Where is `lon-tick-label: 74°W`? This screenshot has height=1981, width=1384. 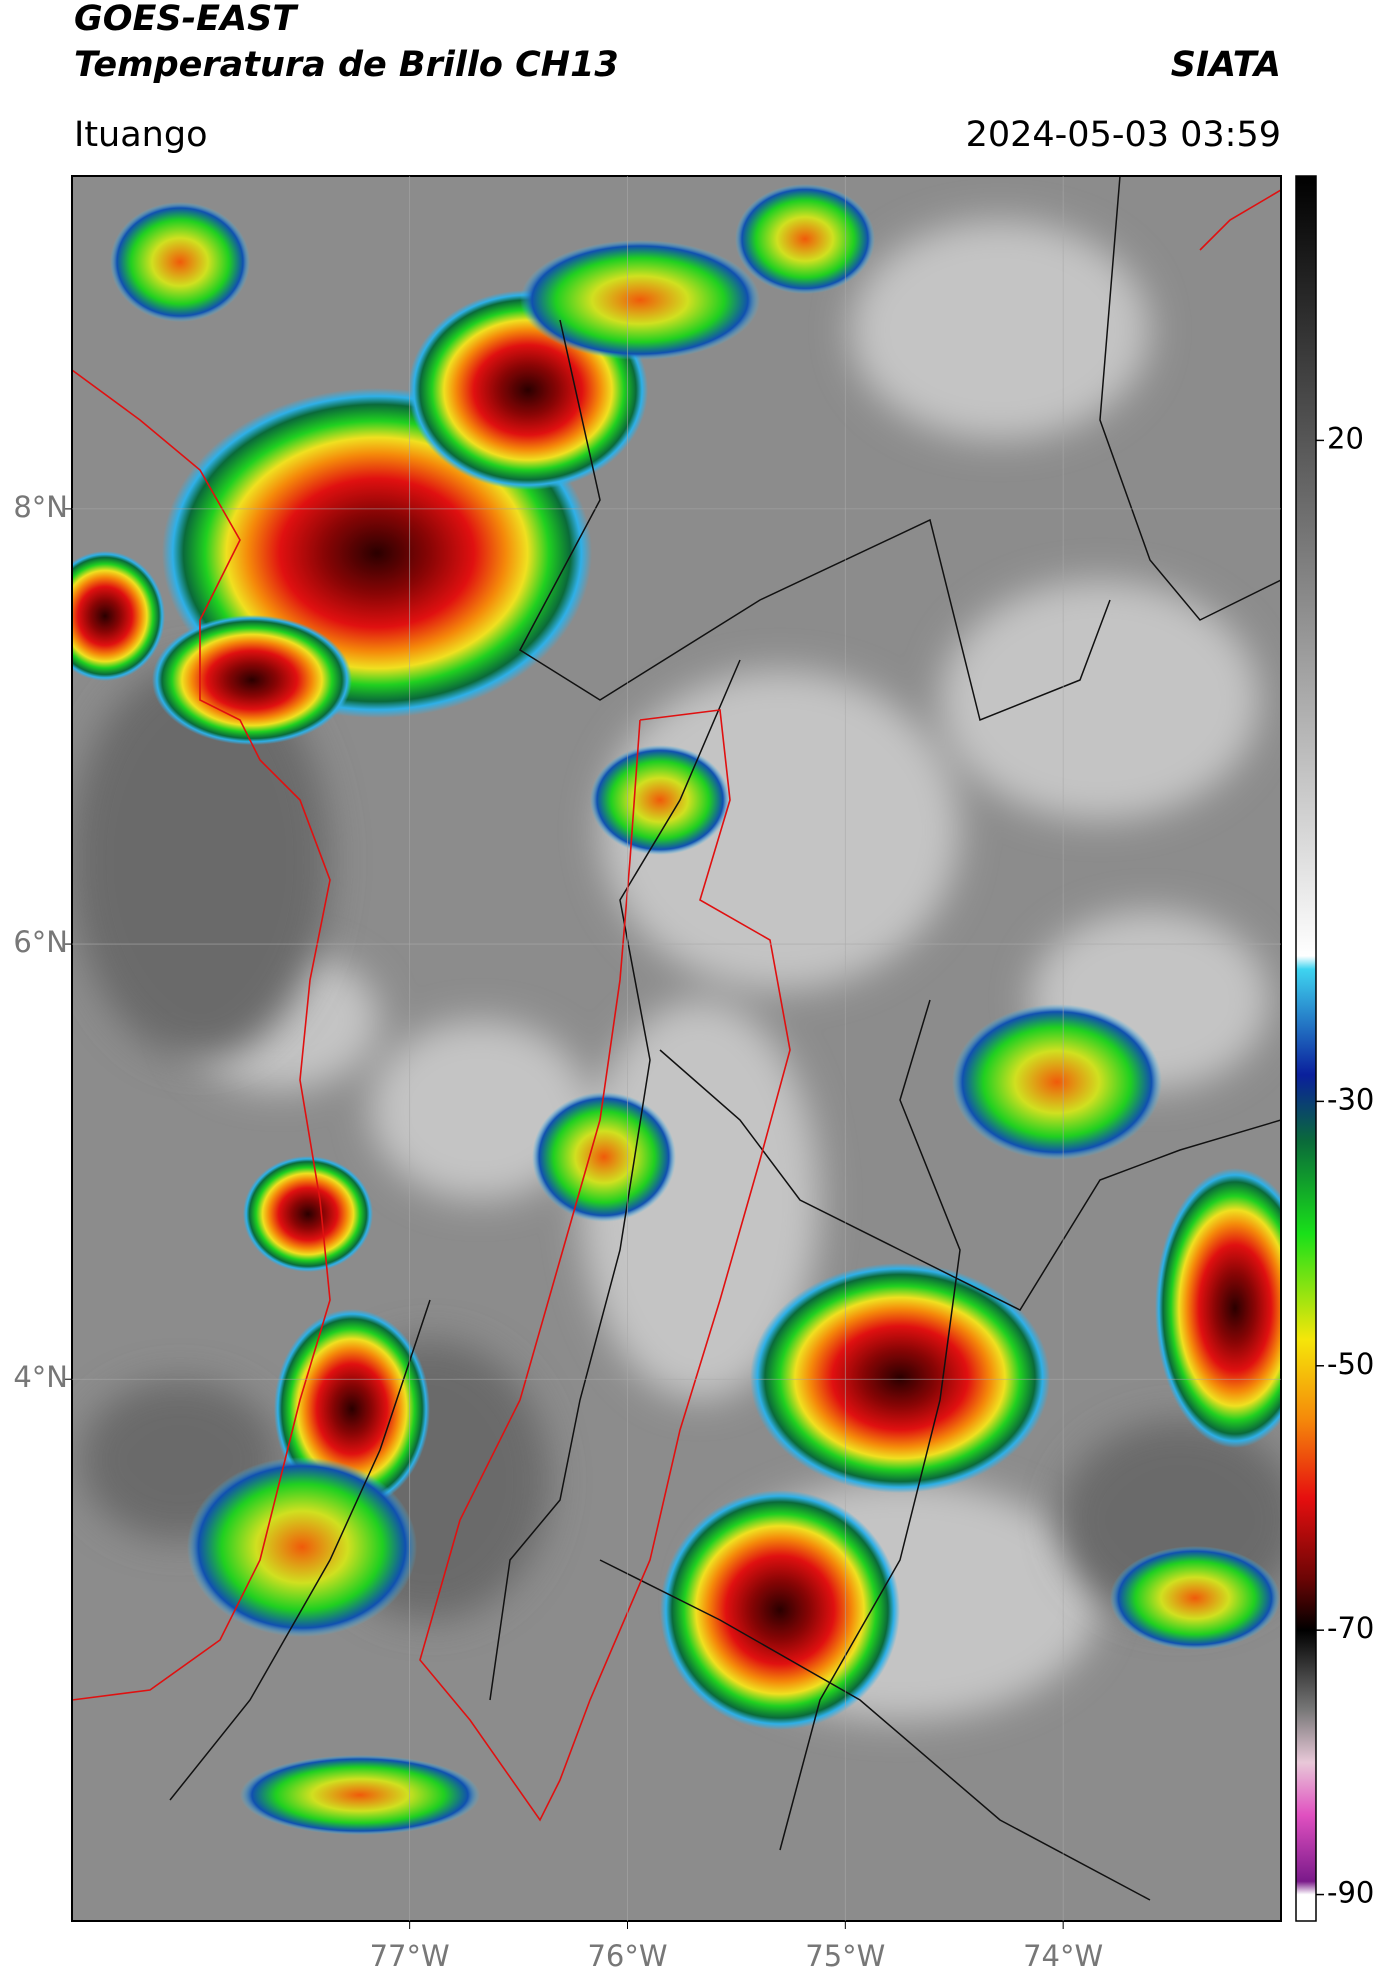
lon-tick-label: 74°W is located at coordinates (1063, 1956).